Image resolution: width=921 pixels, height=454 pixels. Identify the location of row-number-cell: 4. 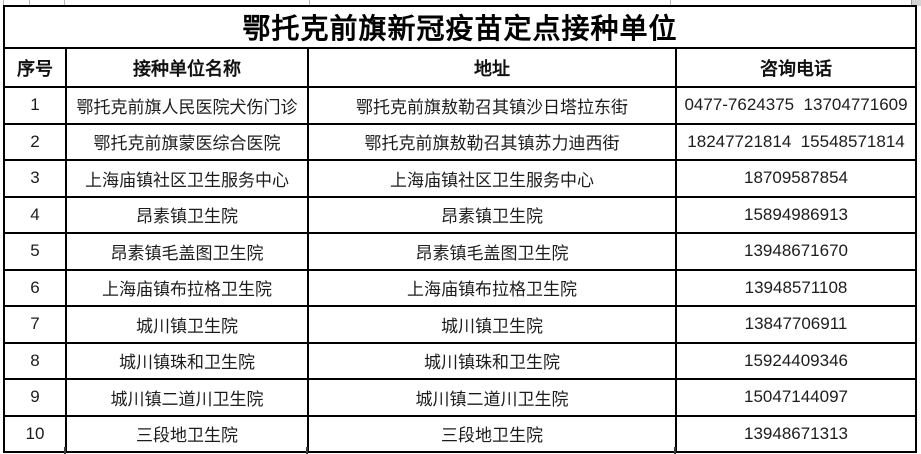
(35, 214).